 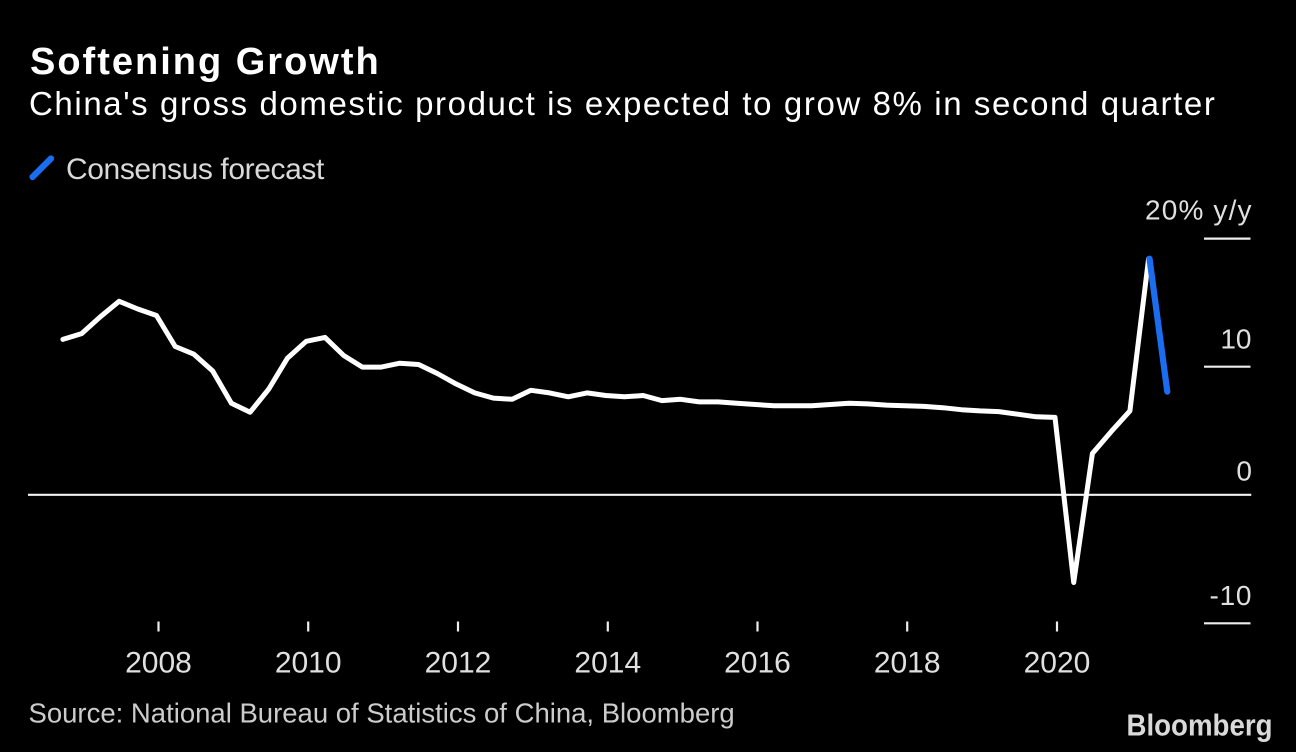 I want to click on svg-text: Consensus forecast, so click(x=195, y=169).